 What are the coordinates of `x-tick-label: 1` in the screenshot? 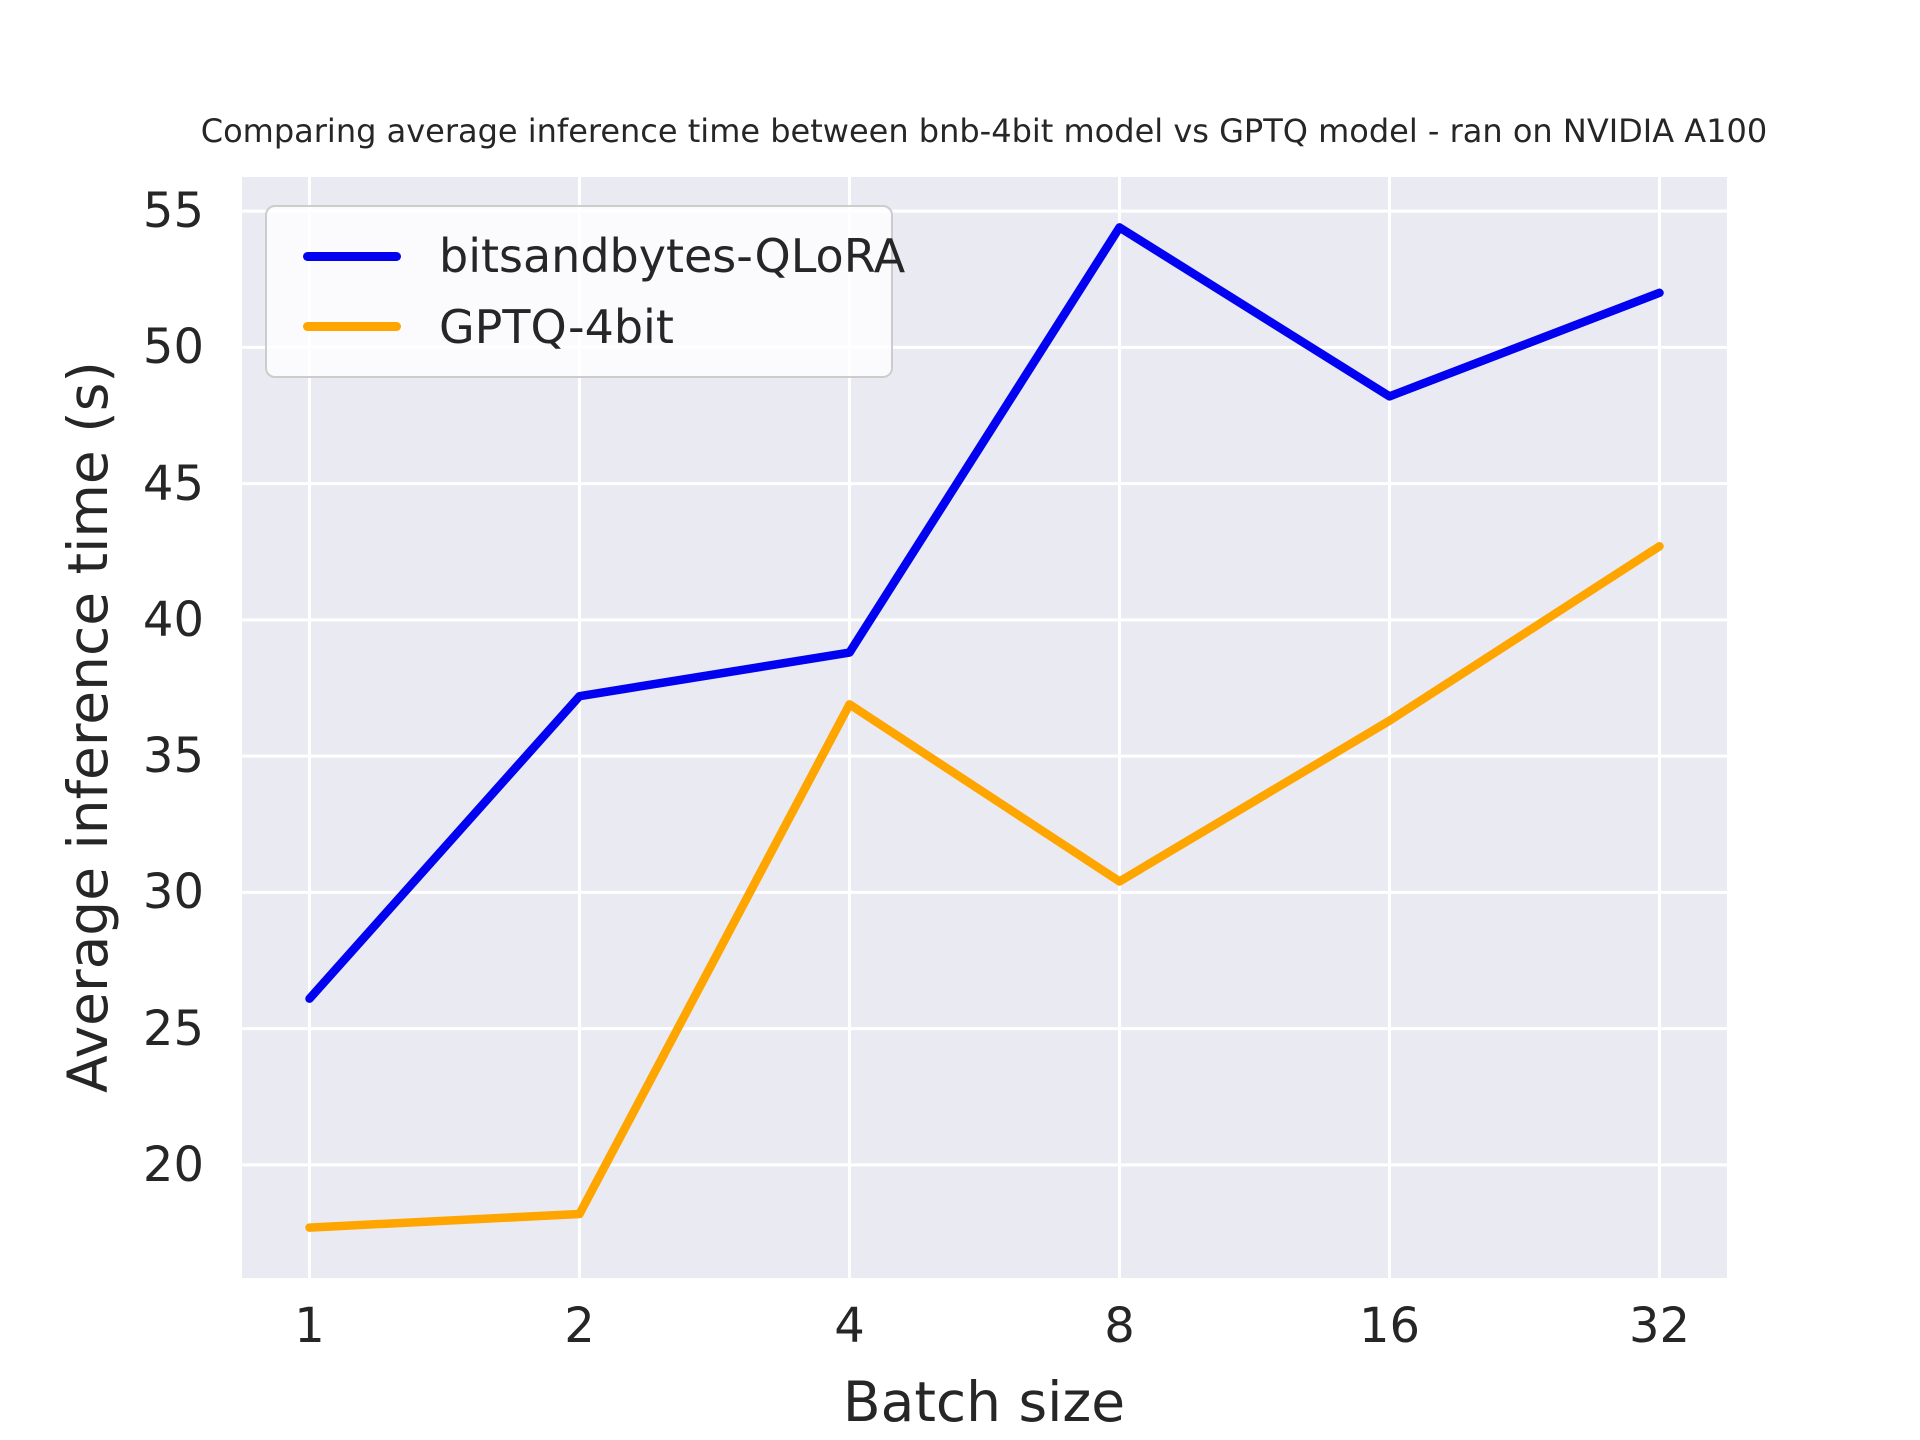 It's located at (309, 1326).